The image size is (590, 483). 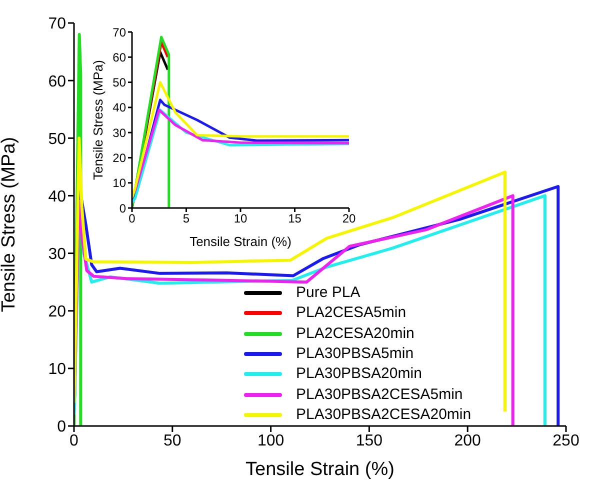 I want to click on legend-label: PLA30PBSA20min, so click(x=359, y=374).